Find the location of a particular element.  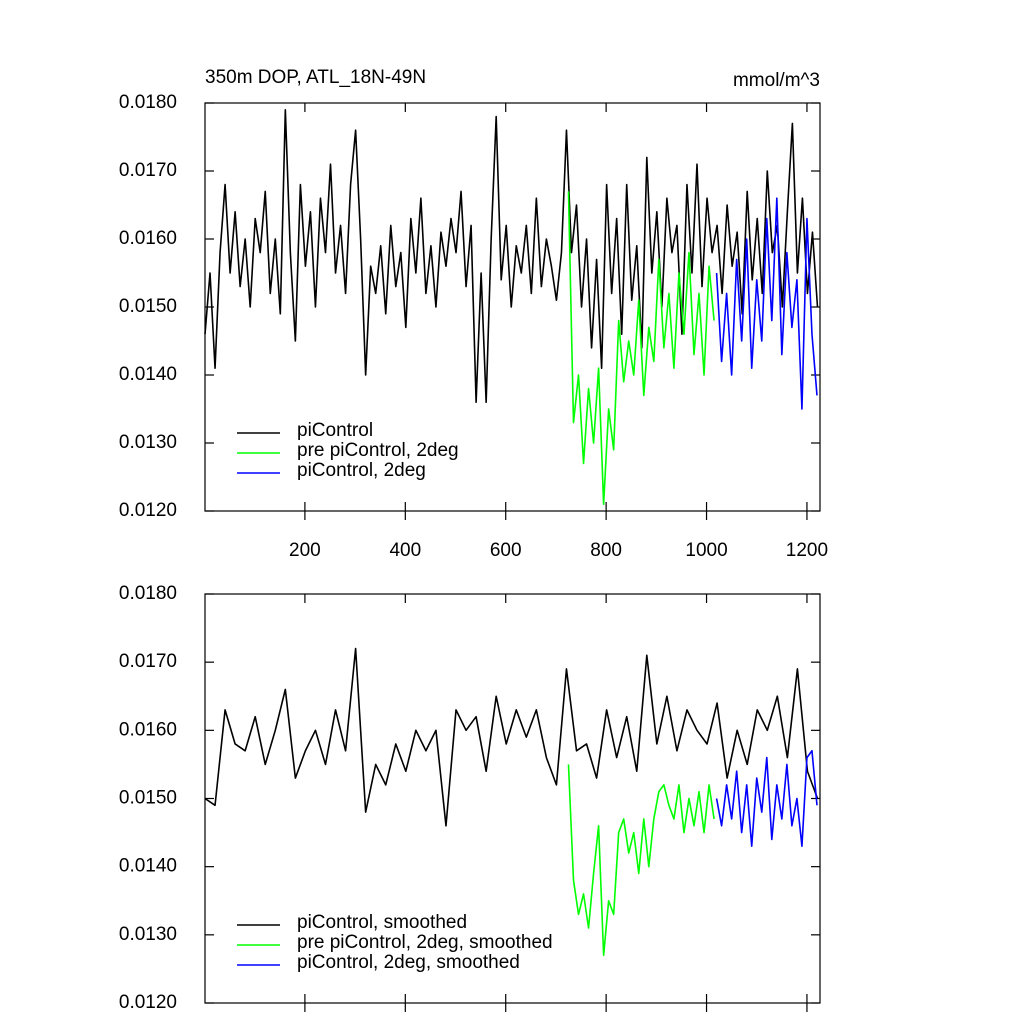

legend-label: pre piControl, 2deg is located at coordinates (378, 450).